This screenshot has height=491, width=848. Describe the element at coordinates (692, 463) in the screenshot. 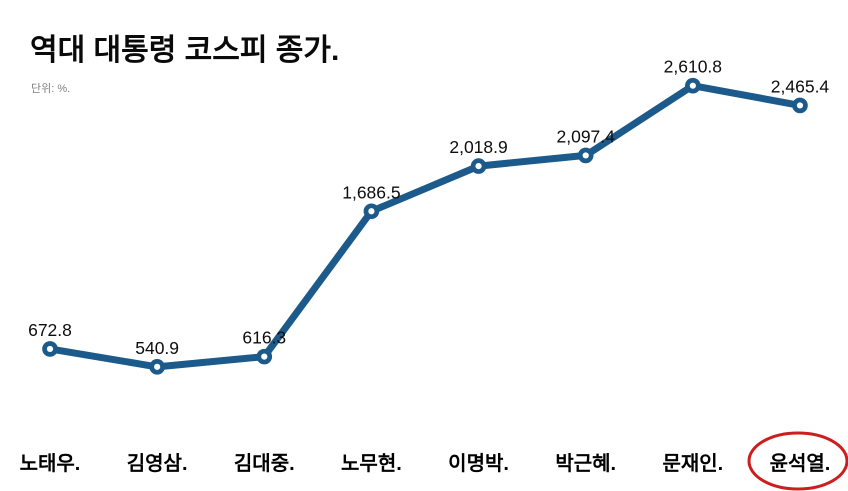

I see `x-axis-label: 문재인.` at that location.